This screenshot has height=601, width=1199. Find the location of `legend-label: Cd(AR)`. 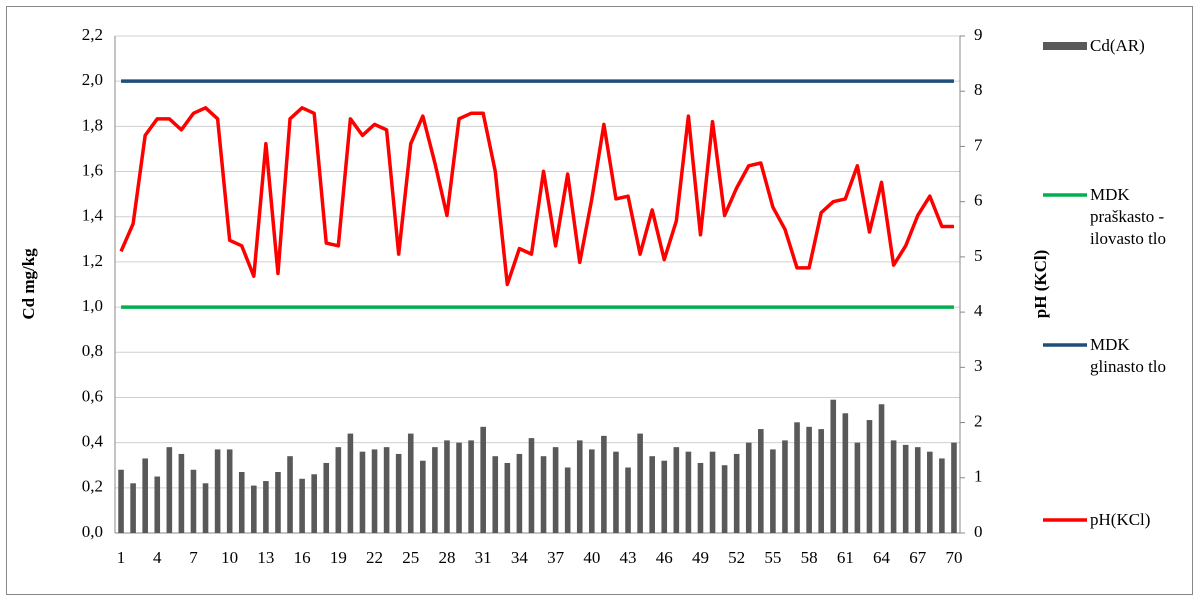

legend-label: Cd(AR) is located at coordinates (1117, 45).